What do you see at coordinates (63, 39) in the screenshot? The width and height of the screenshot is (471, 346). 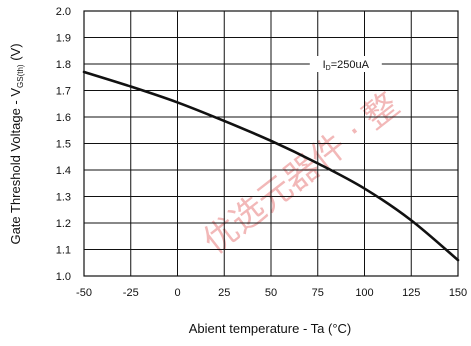 I see `y-tick-label: 1.9` at bounding box center [63, 39].